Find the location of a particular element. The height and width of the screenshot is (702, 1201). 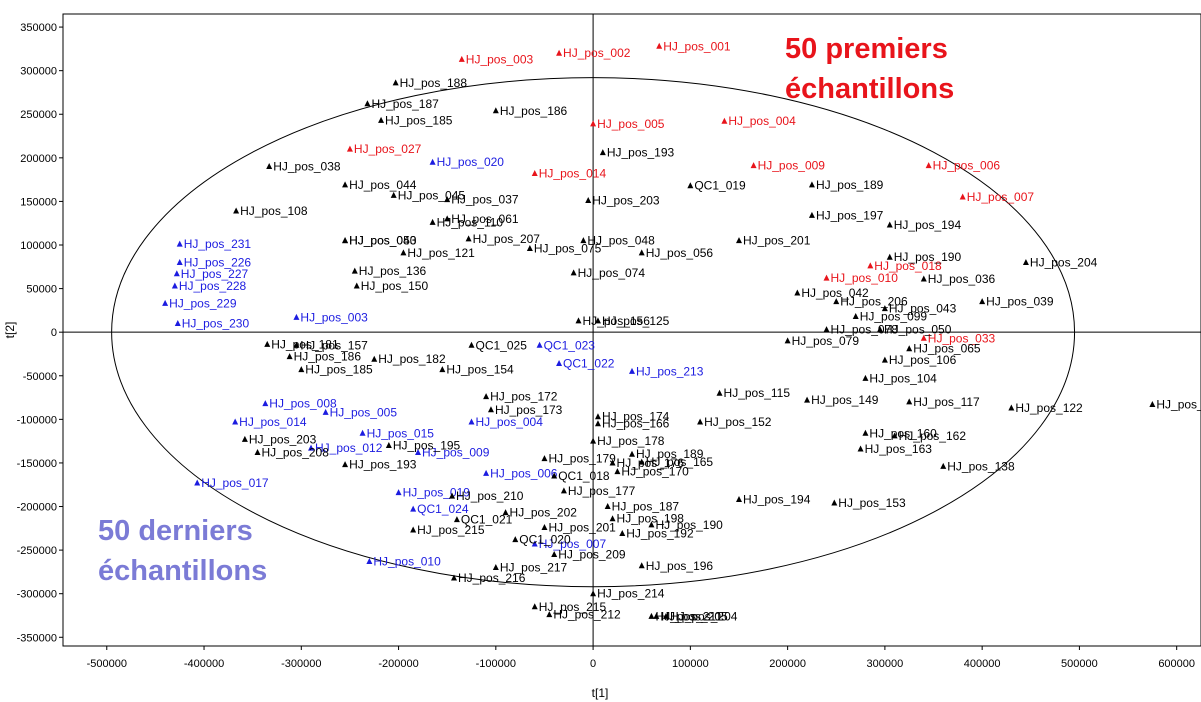

annotation-first50-line2: échantillons is located at coordinates (869, 89).